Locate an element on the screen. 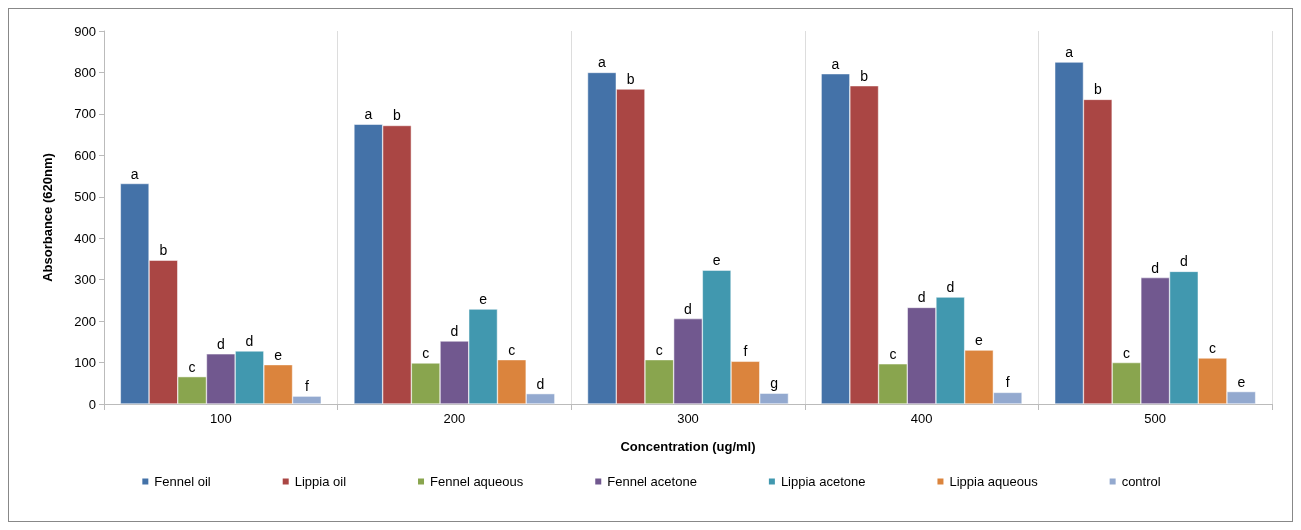 Image resolution: width=1301 pixels, height=530 pixels. x-tick-label: 300 is located at coordinates (688, 418).